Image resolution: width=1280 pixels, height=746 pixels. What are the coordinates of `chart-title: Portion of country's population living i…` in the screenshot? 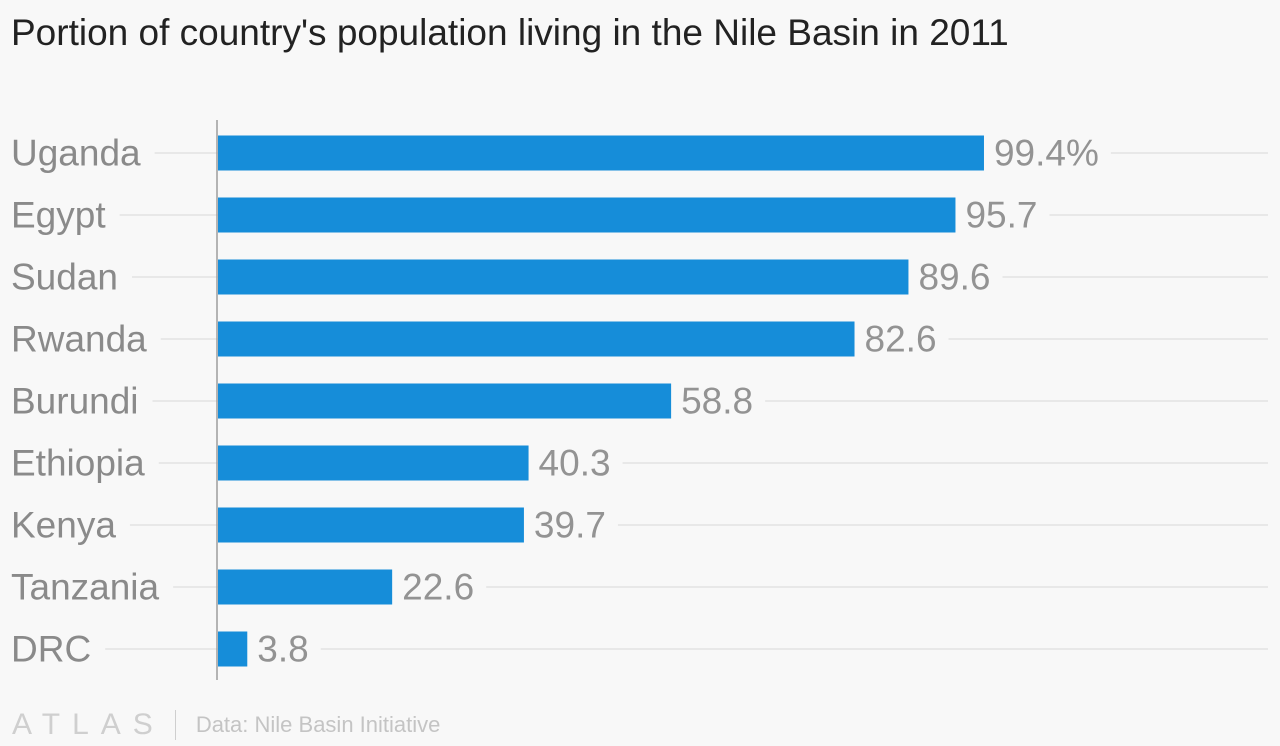 It's located at (510, 32).